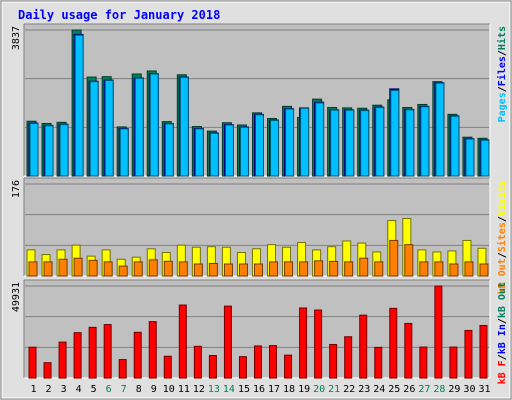 This screenshot has width=512, height=400. I want to click on x-tick-label: 7, so click(124, 389).